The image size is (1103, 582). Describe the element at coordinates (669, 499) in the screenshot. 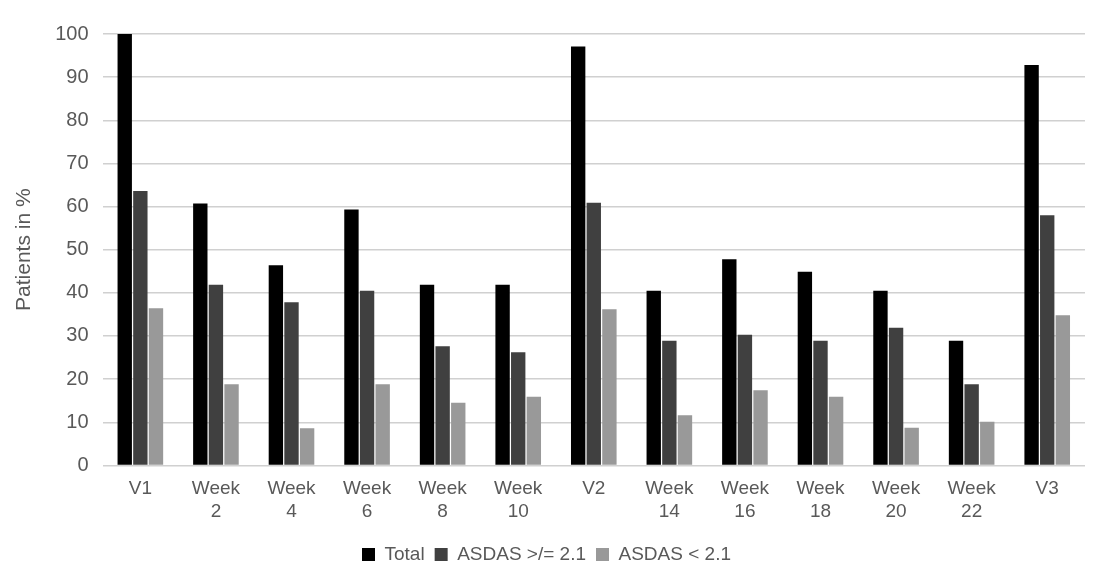

I see `x-tick-label: Week 14` at that location.